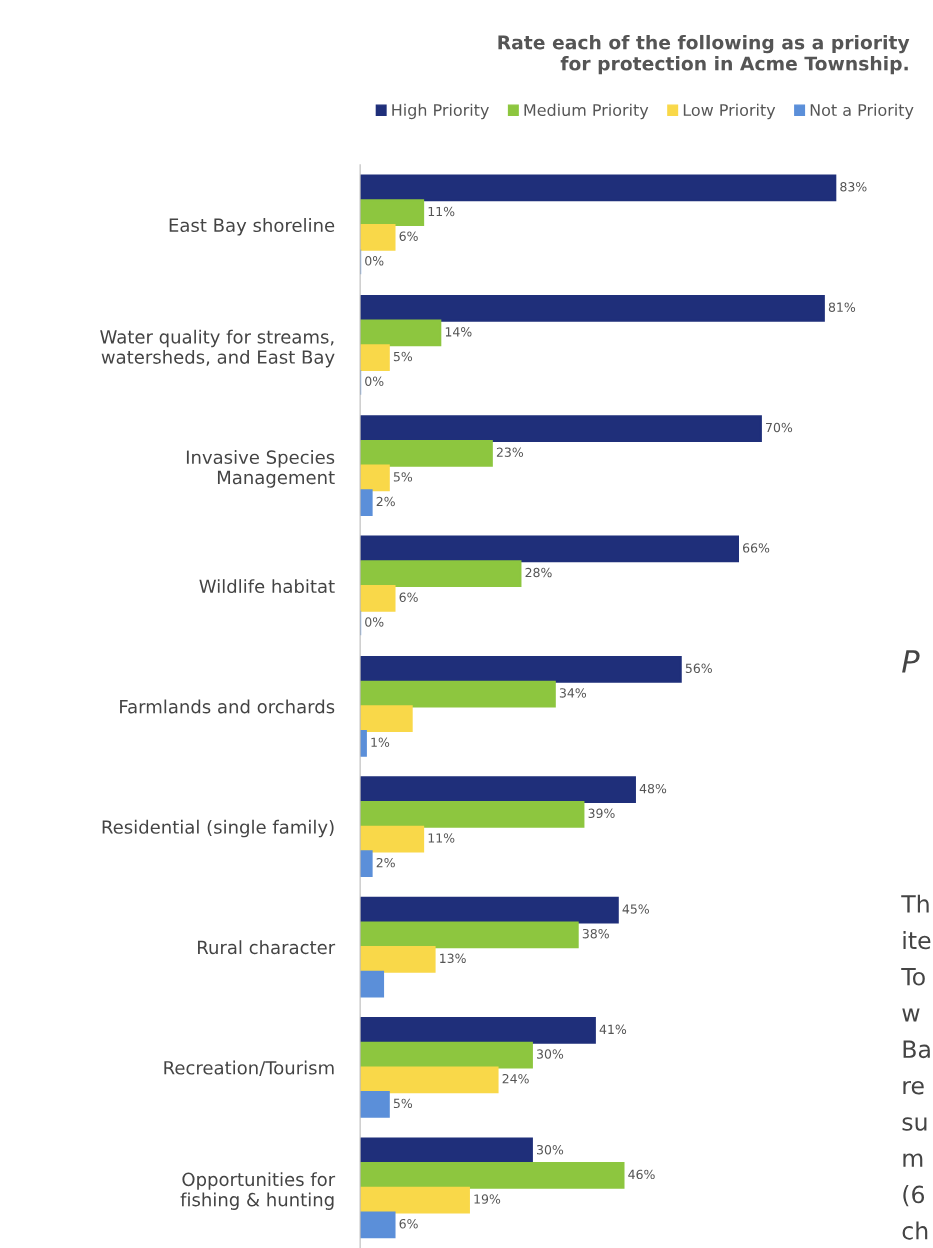  I want to click on data-label: 13%, so click(453, 958).